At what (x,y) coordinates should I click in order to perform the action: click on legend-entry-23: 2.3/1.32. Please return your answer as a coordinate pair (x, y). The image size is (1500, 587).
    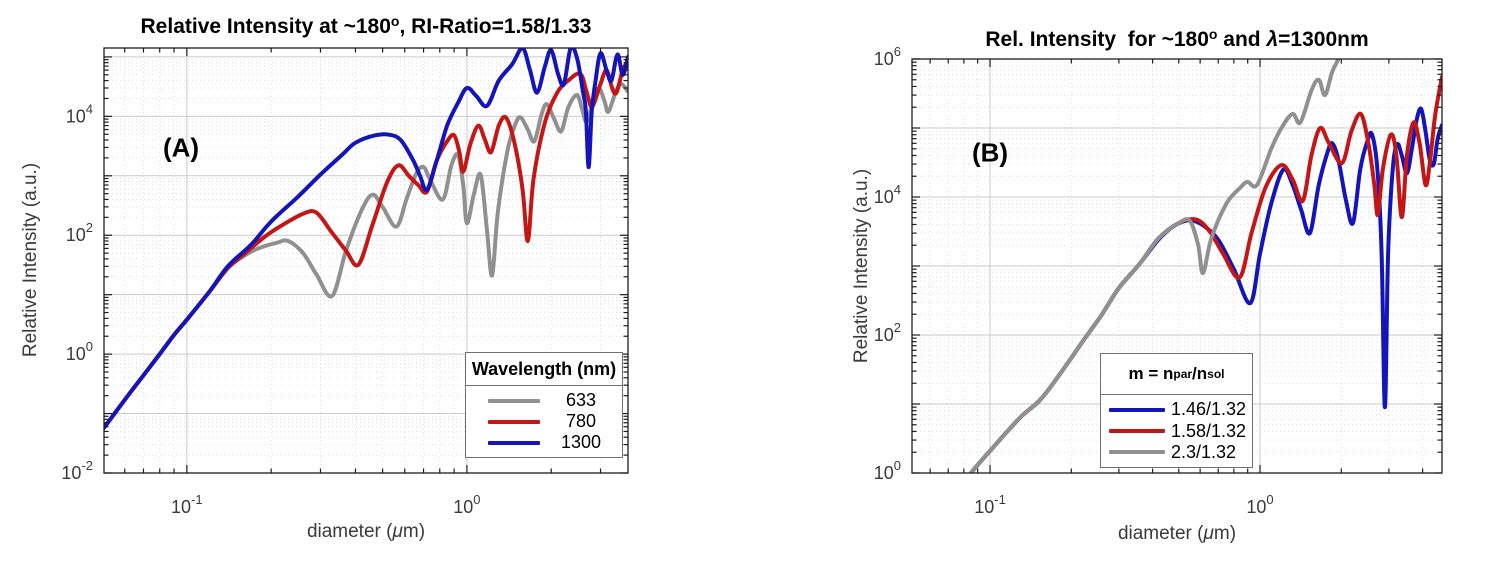
    Looking at the image, I should click on (1176, 452).